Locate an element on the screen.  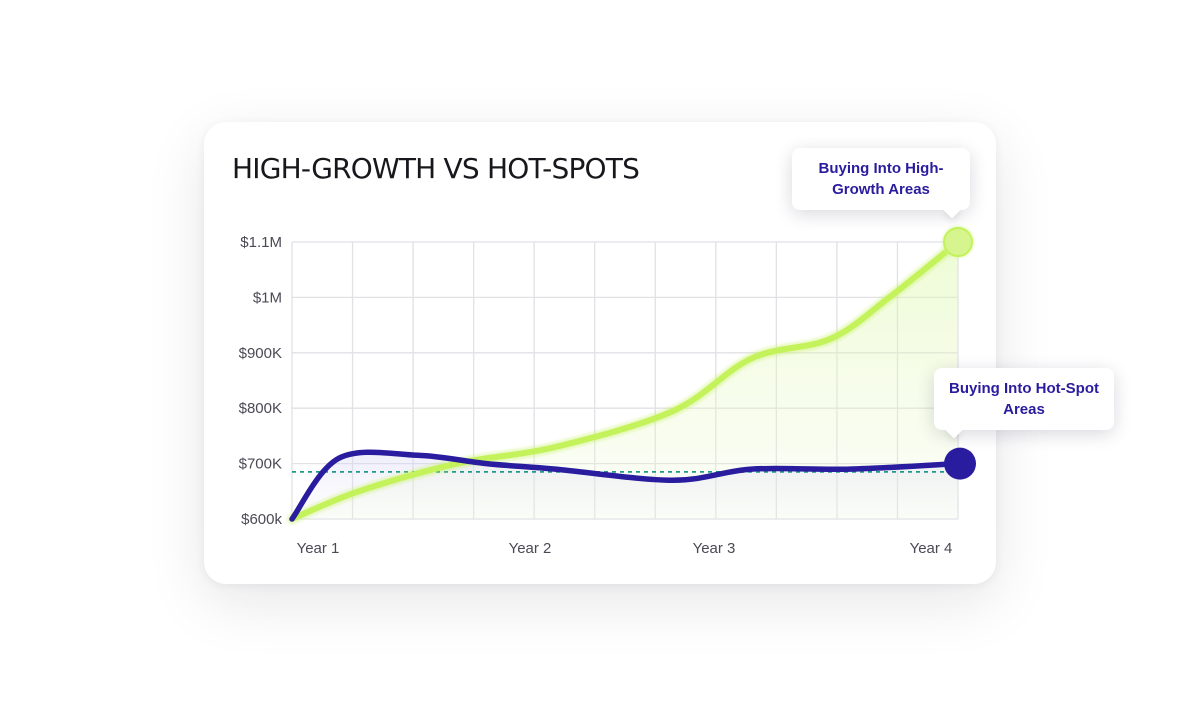
y-tick-label: $800K is located at coordinates (260, 408).